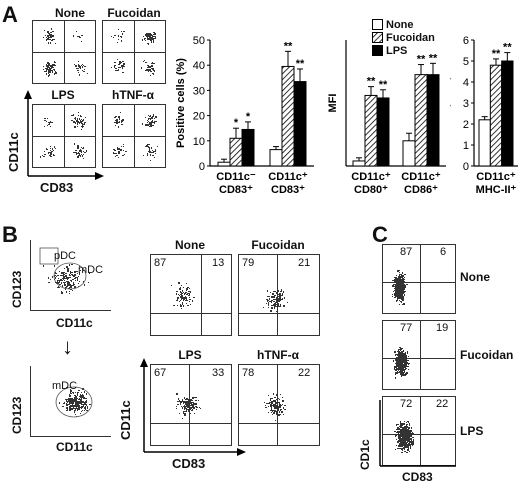 The image size is (520, 494). Describe the element at coordinates (496, 115) in the screenshot. I see `bar-fucoidan` at that location.